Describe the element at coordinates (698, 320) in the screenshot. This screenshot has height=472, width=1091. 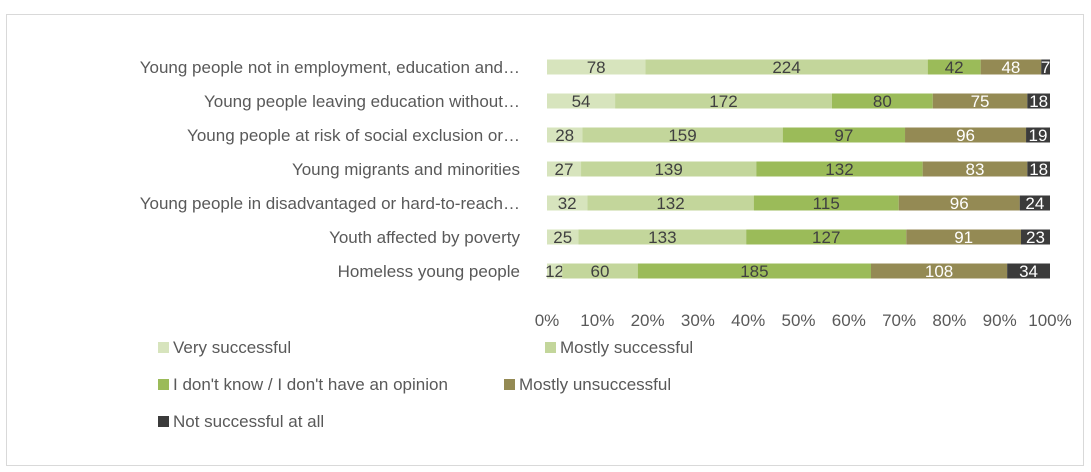
I see `x-tick-label: 30%` at that location.